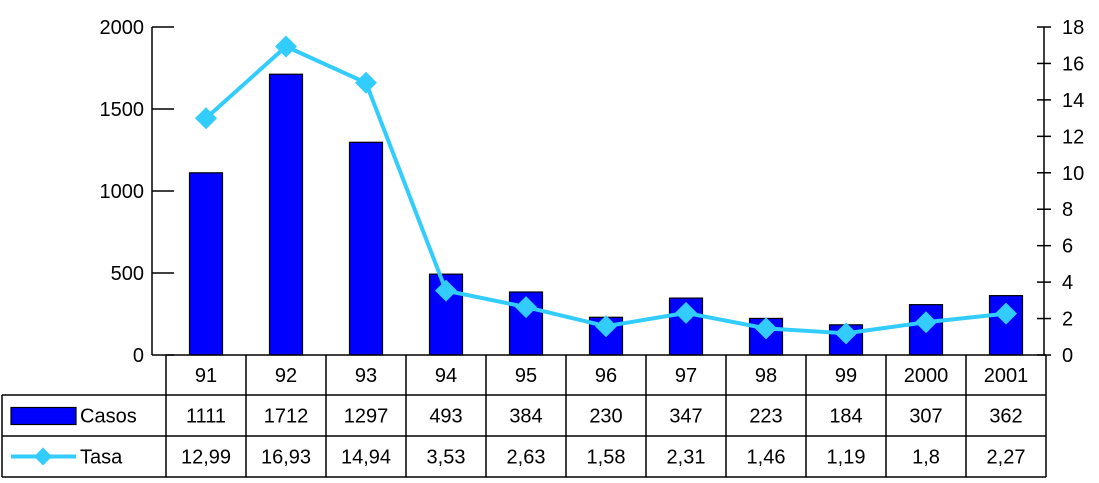 The height and width of the screenshot is (483, 1099). What do you see at coordinates (1067, 210) in the screenshot?
I see `right-tick-label: 8` at bounding box center [1067, 210].